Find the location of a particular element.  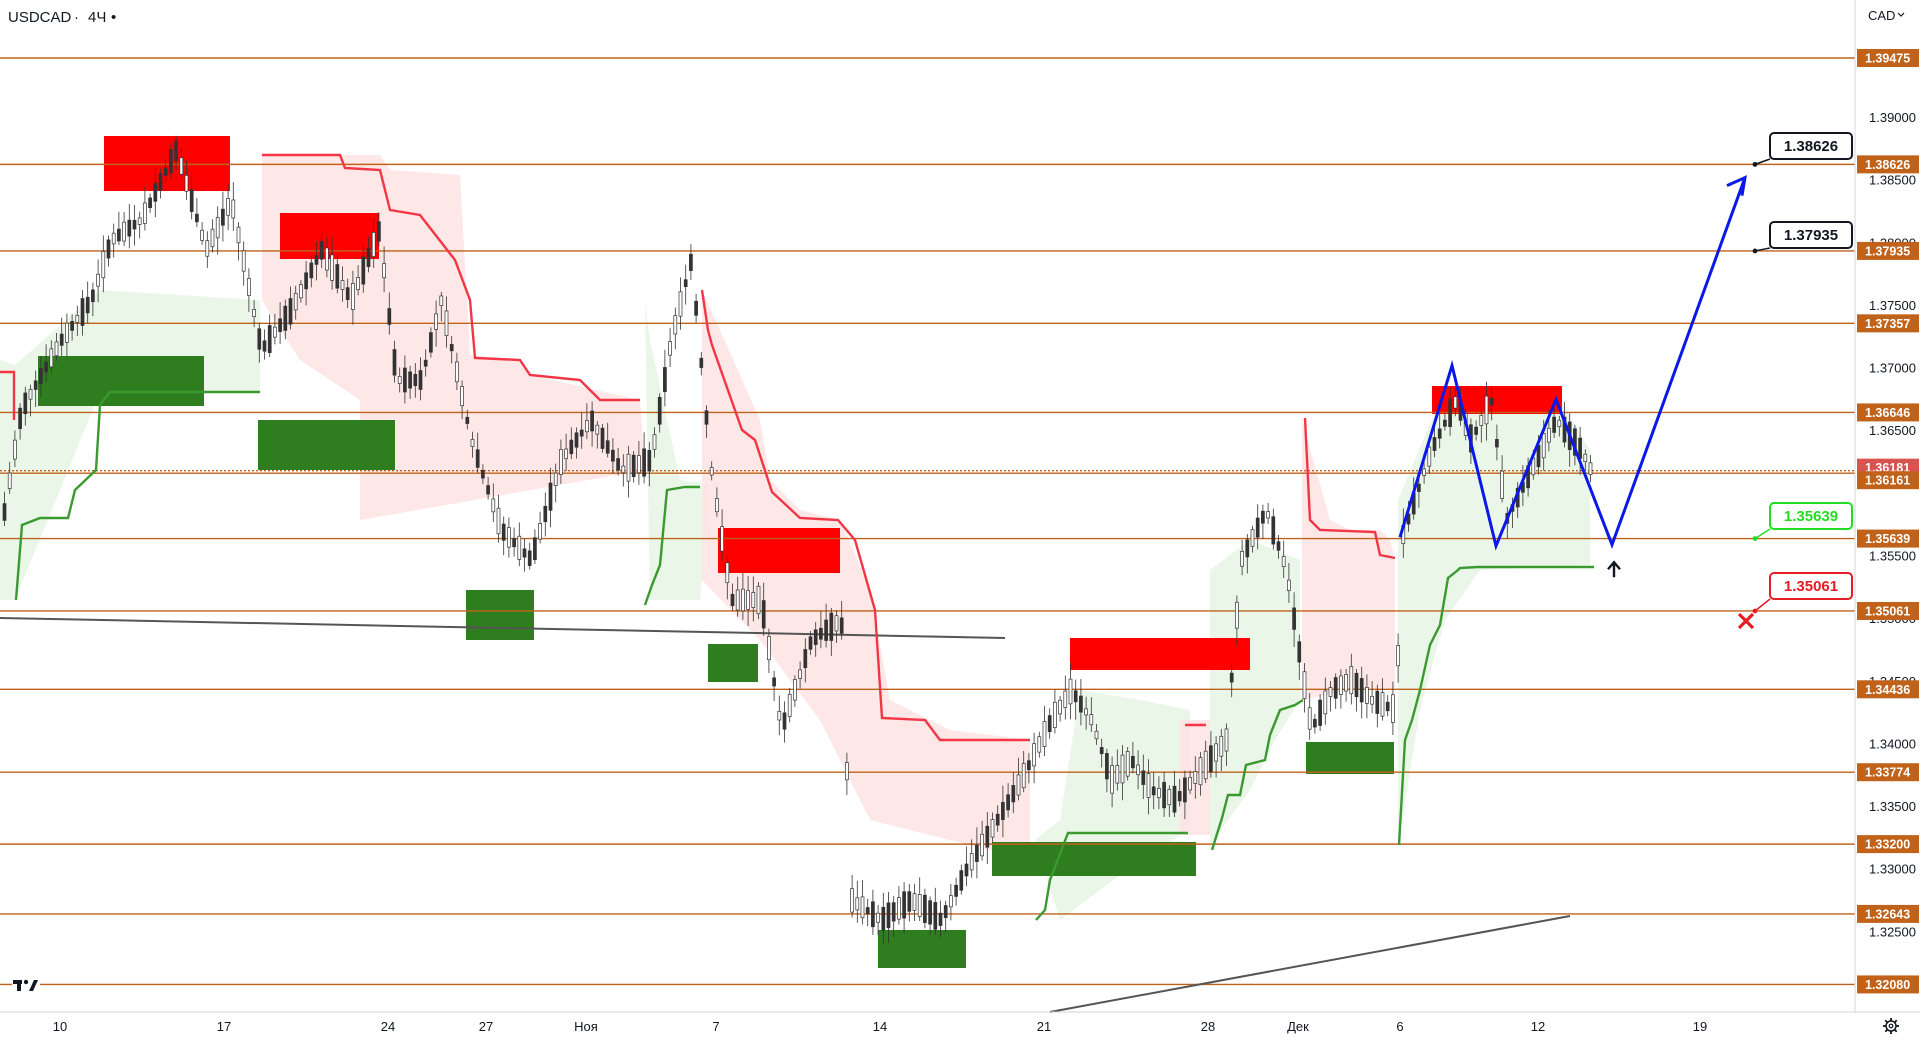

tradingview-logo-icon is located at coordinates (26, 986).